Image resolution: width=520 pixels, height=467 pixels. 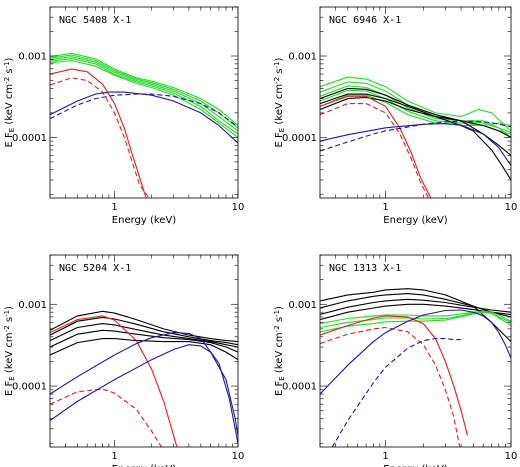 What do you see at coordinates (365, 20) in the screenshot?
I see `panel-title: NGC 6946 X-1` at bounding box center [365, 20].